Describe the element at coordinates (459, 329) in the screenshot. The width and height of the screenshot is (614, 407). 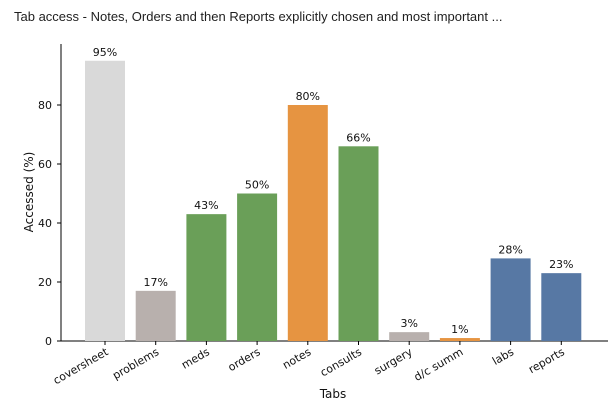
I see `bar-value-label: 1%` at that location.